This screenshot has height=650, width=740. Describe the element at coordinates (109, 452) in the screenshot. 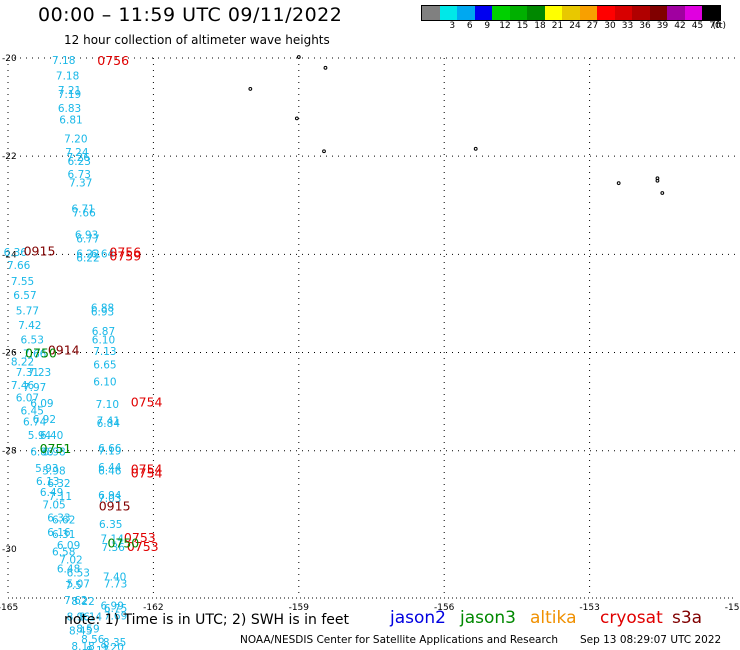

I see `wave-height-label: 7.19` at that location.